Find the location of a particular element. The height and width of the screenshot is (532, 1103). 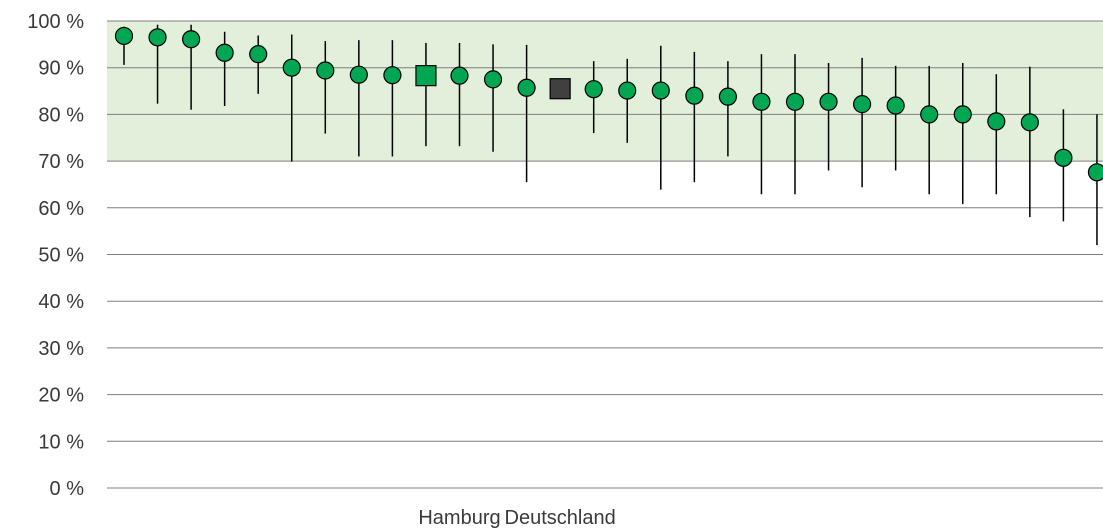

y-tick-label: 90 % is located at coordinates (61, 69).